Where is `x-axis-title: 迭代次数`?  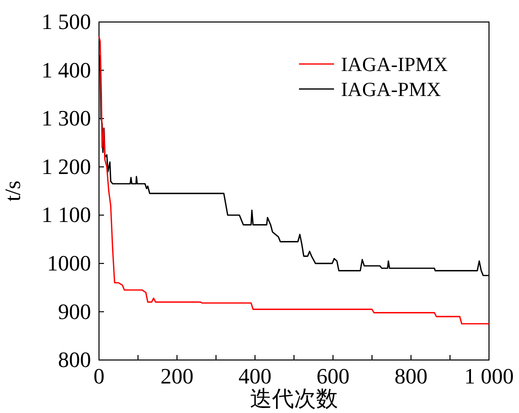
x-axis-title: 迭代次数 is located at coordinates (294, 398).